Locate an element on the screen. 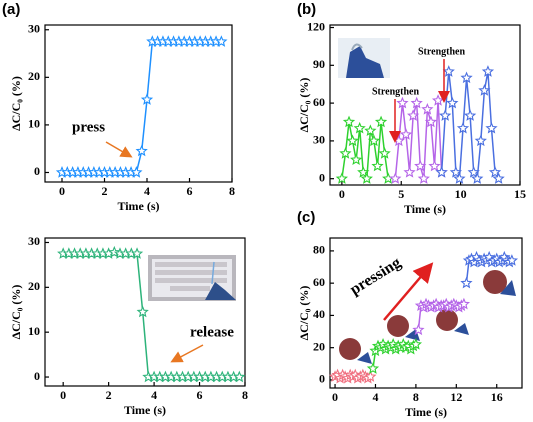 Image resolution: width=533 pixels, height=422 pixels. annotation: pressing is located at coordinates (375, 276).